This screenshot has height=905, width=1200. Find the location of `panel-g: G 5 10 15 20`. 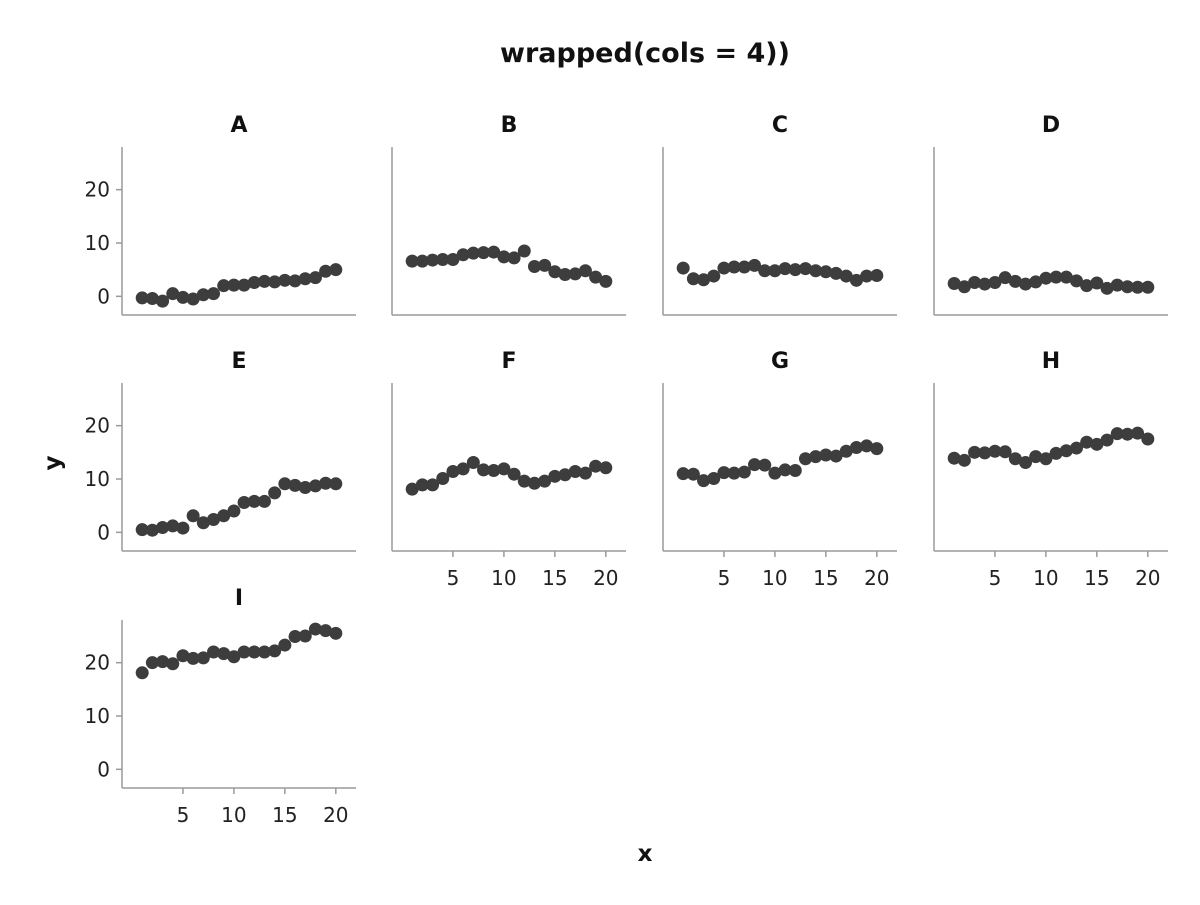

panel-g: G 5 10 15 20 is located at coordinates (779, 469).